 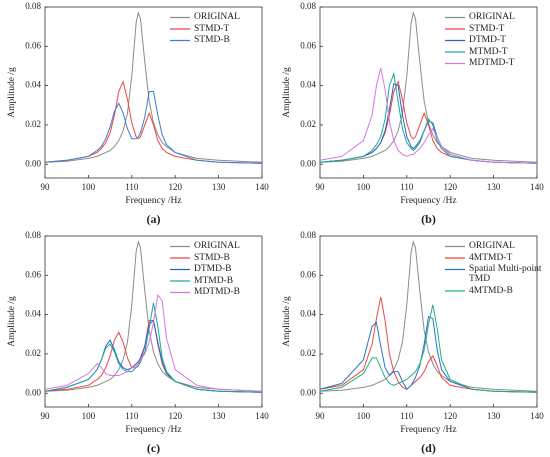 I want to click on legend-label: MDTMD-B, so click(x=217, y=292).